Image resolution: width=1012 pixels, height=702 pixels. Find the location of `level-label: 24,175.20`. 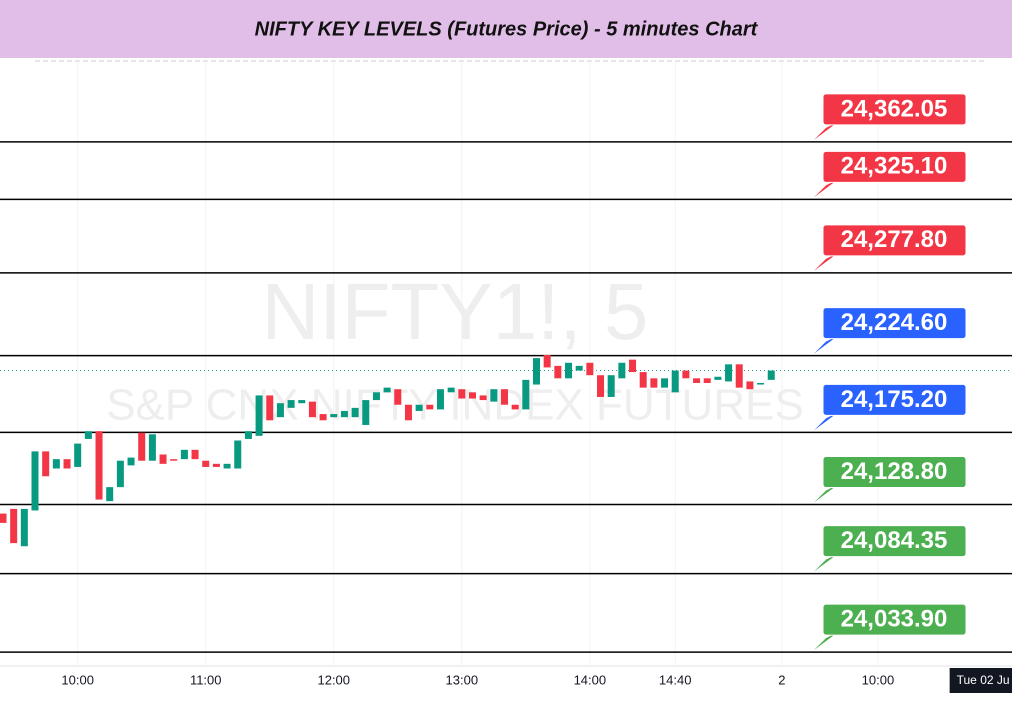

level-label: 24,175.20 is located at coordinates (894, 399).